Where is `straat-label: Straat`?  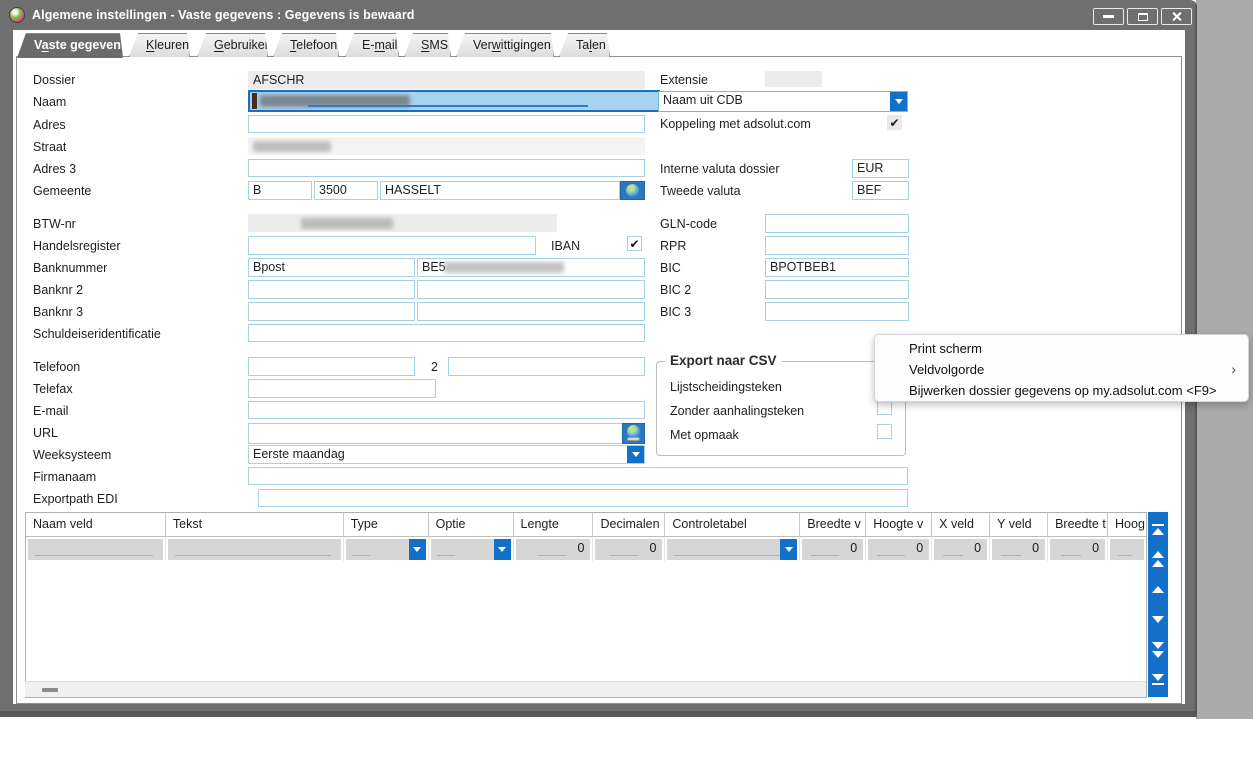 straat-label: Straat is located at coordinates (50, 147).